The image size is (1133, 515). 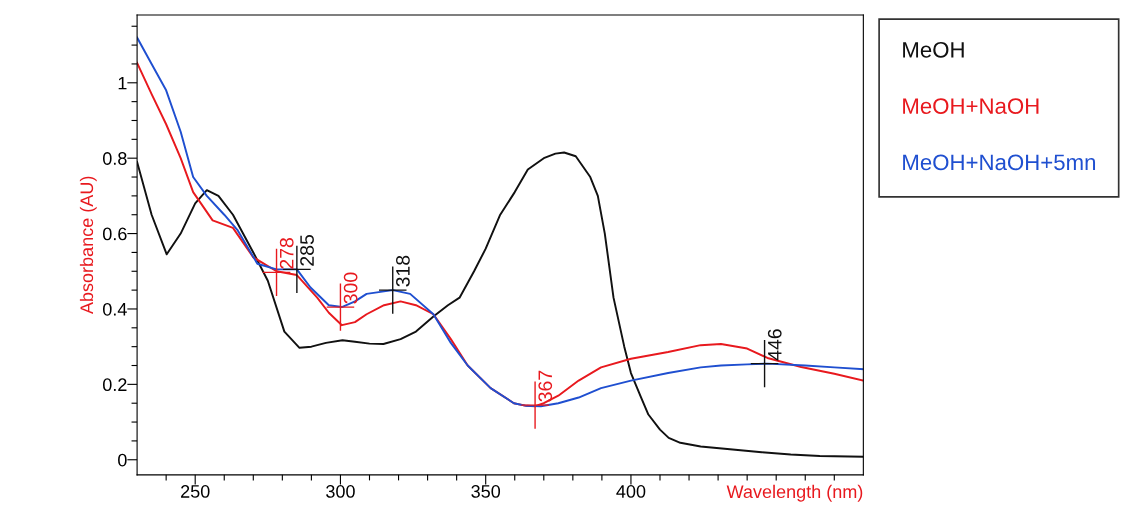 What do you see at coordinates (774, 345) in the screenshot?
I see `annotation: 446` at bounding box center [774, 345].